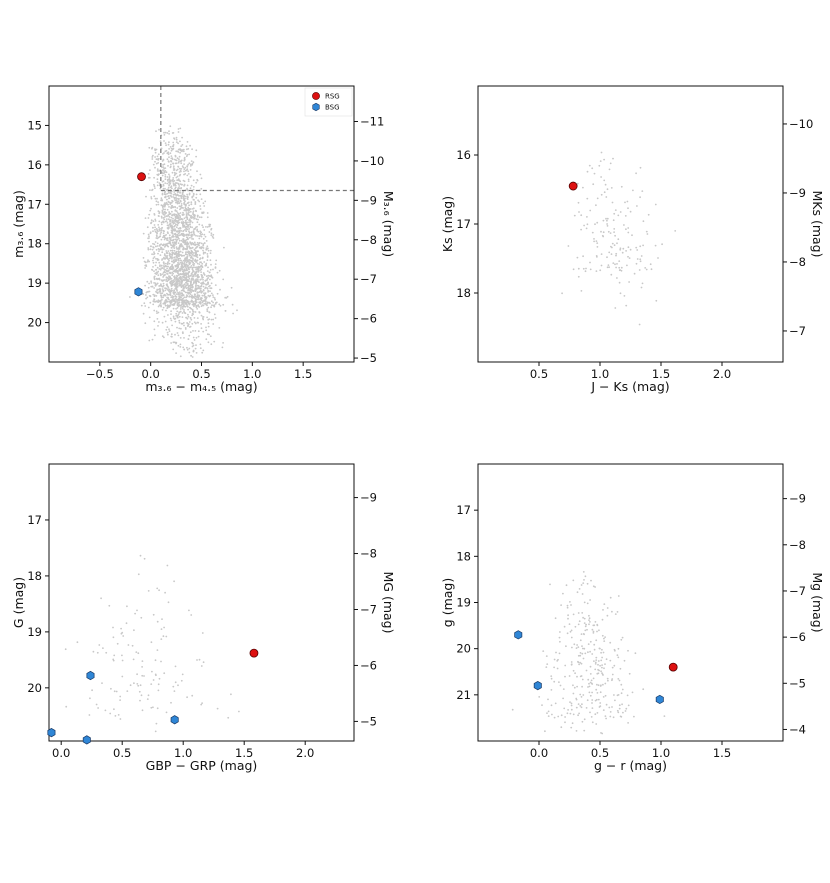 The height and width of the screenshot is (883, 830). What do you see at coordinates (368, 358) in the screenshot?
I see `y2-tick-label: −5` at bounding box center [368, 358].